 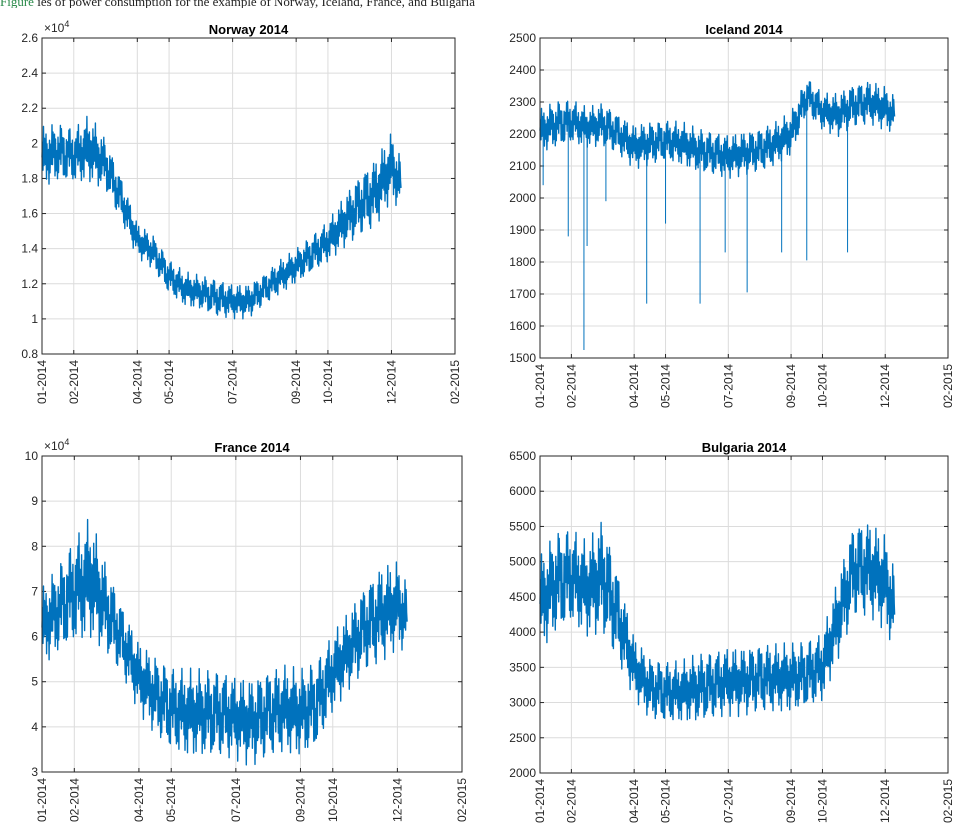 What do you see at coordinates (522, 326) in the screenshot?
I see `y-tick-label: 1600` at bounding box center [522, 326].